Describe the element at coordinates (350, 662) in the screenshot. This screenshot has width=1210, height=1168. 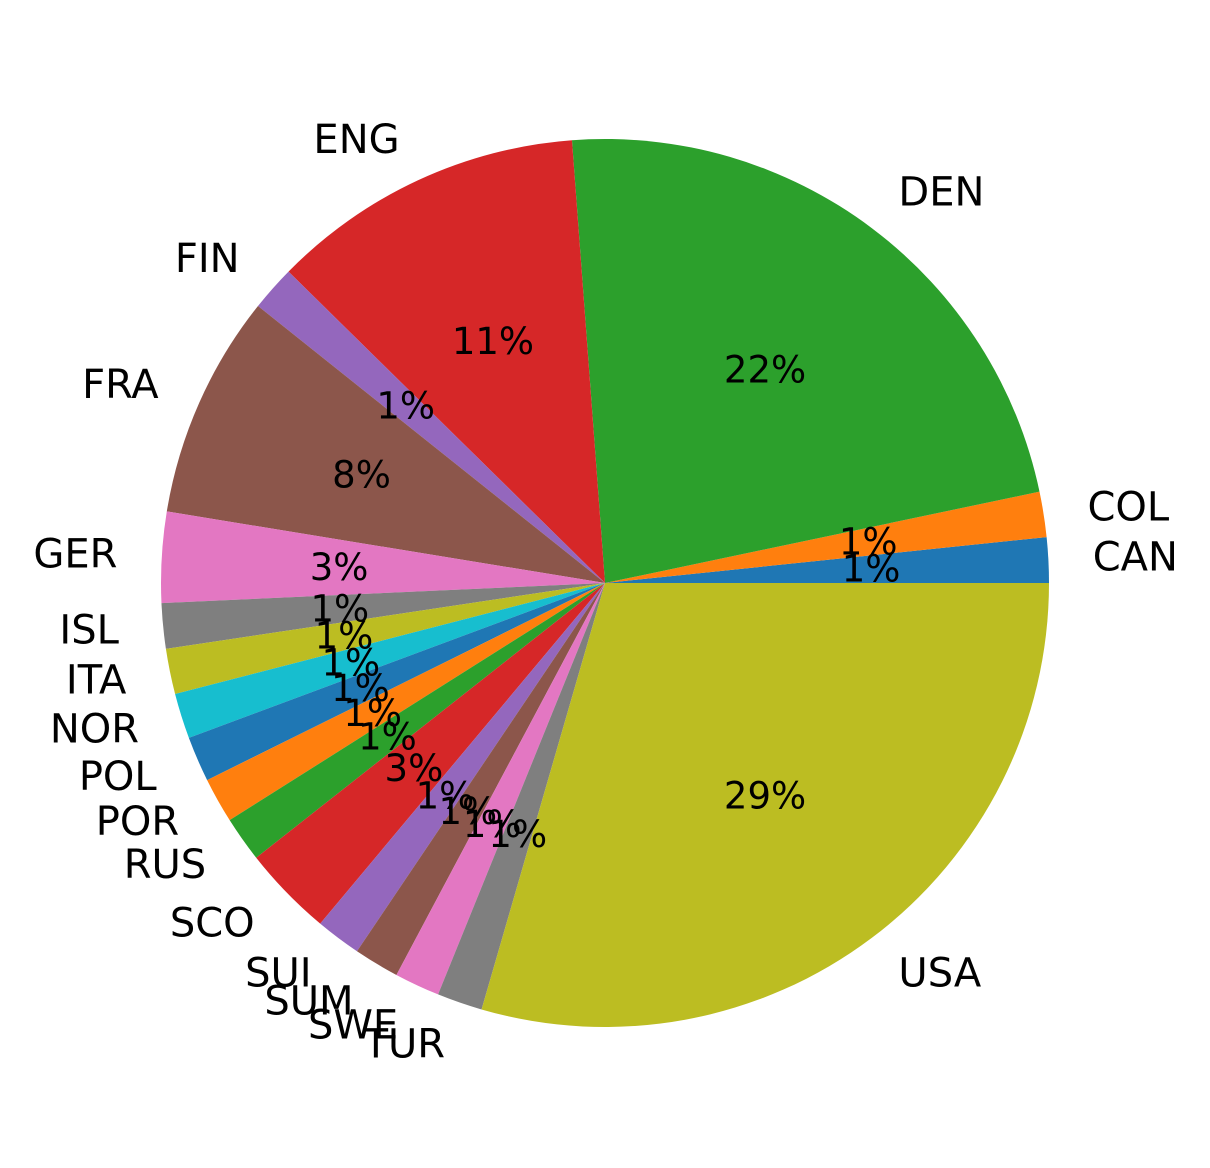
I see `percent-label-nor: 1%` at that location.